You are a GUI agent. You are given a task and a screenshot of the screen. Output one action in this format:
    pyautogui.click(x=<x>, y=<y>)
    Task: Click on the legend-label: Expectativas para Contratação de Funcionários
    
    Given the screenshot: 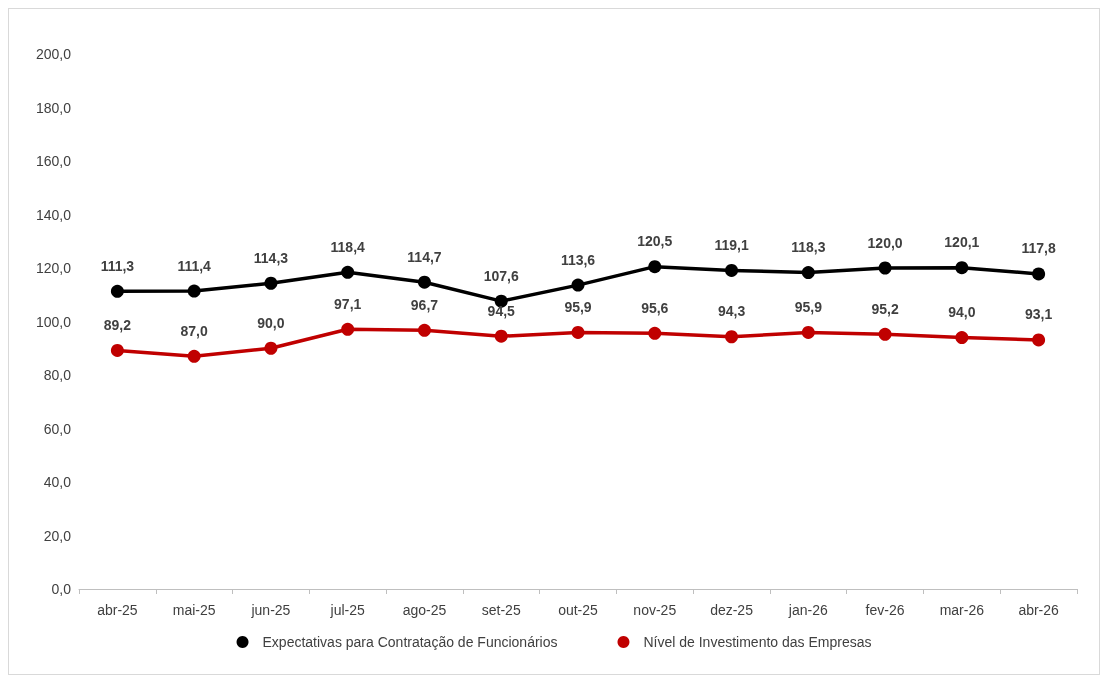 What is the action you would take?
    pyautogui.click(x=410, y=642)
    